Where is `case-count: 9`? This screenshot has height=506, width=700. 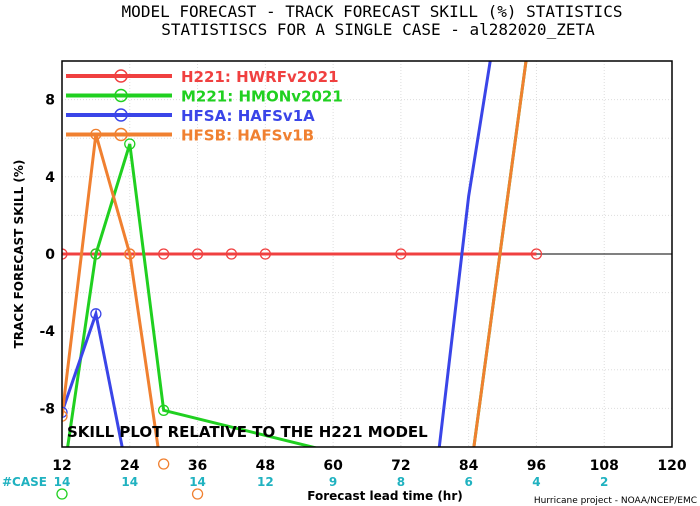 case-count: 9 is located at coordinates (333, 482).